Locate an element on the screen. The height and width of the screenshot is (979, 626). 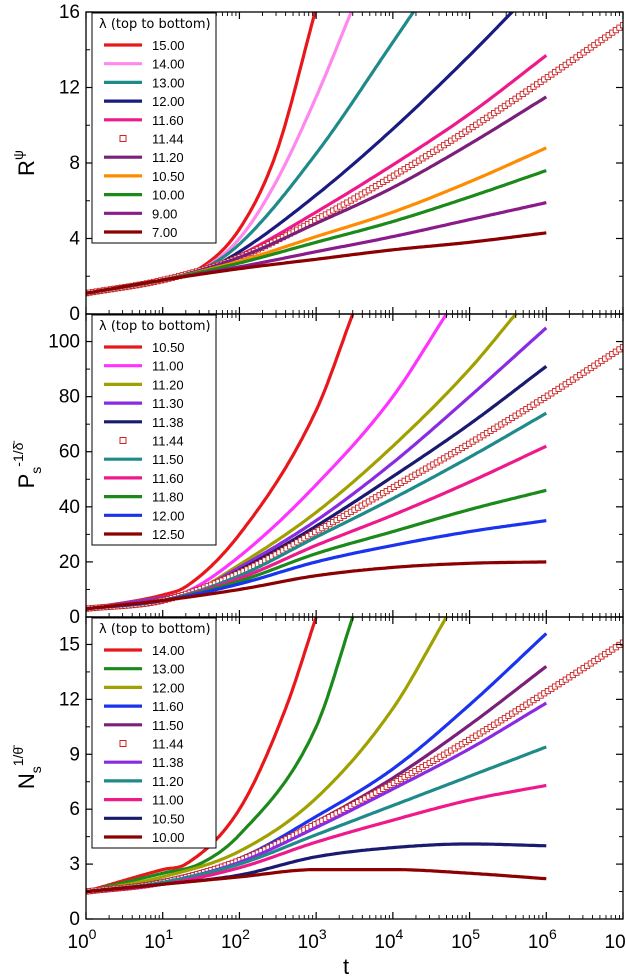
series-line-13.00 is located at coordinates (220, 755).